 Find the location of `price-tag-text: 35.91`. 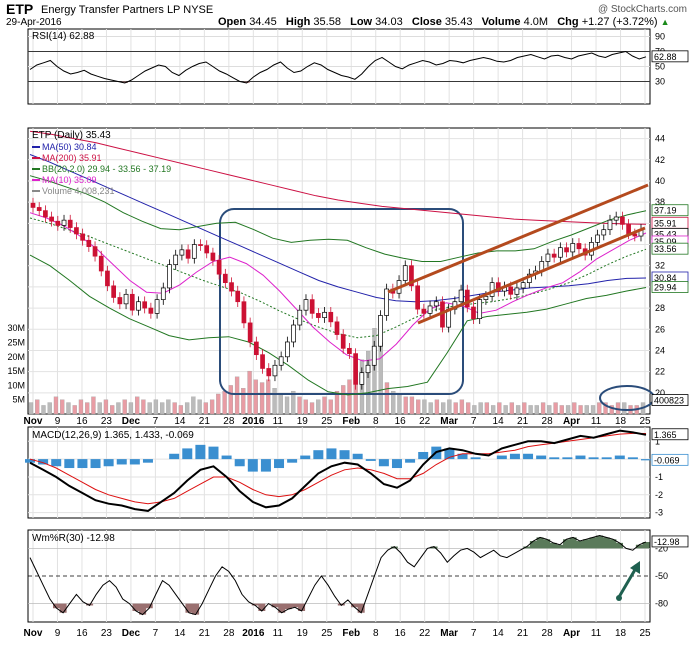

price-tag-text: 35.91 is located at coordinates (665, 223).